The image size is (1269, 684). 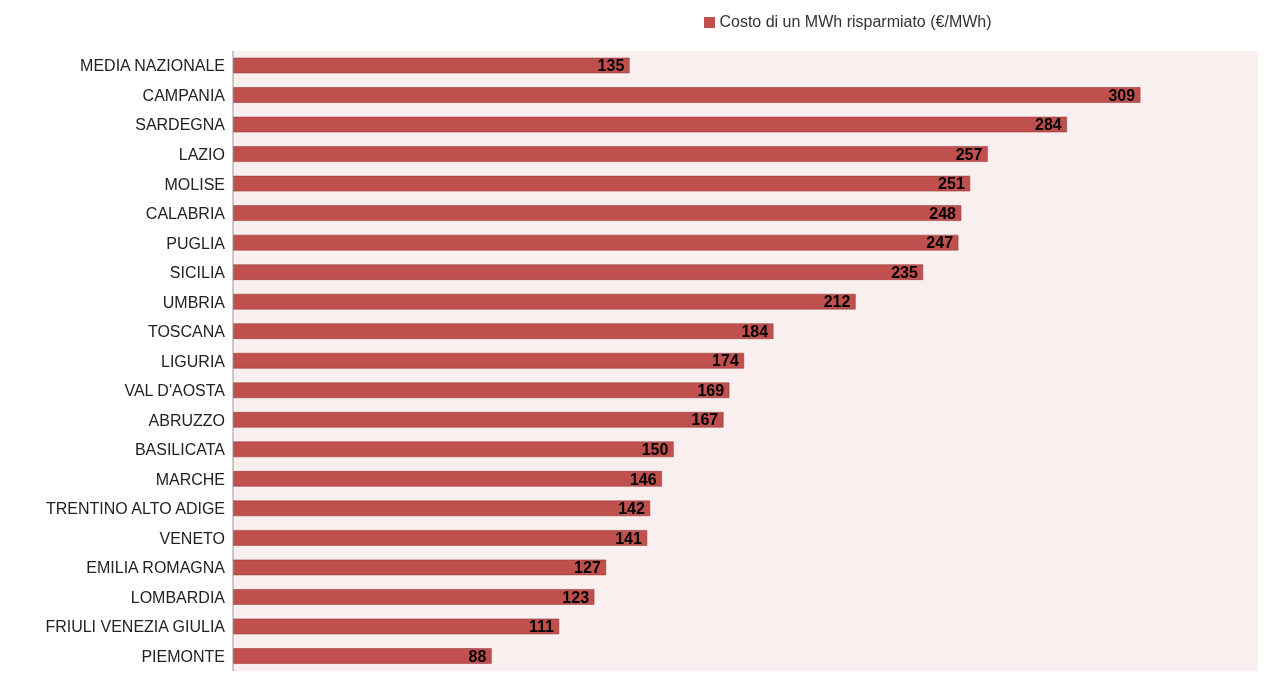 I want to click on data-label: 235, so click(x=904, y=272).